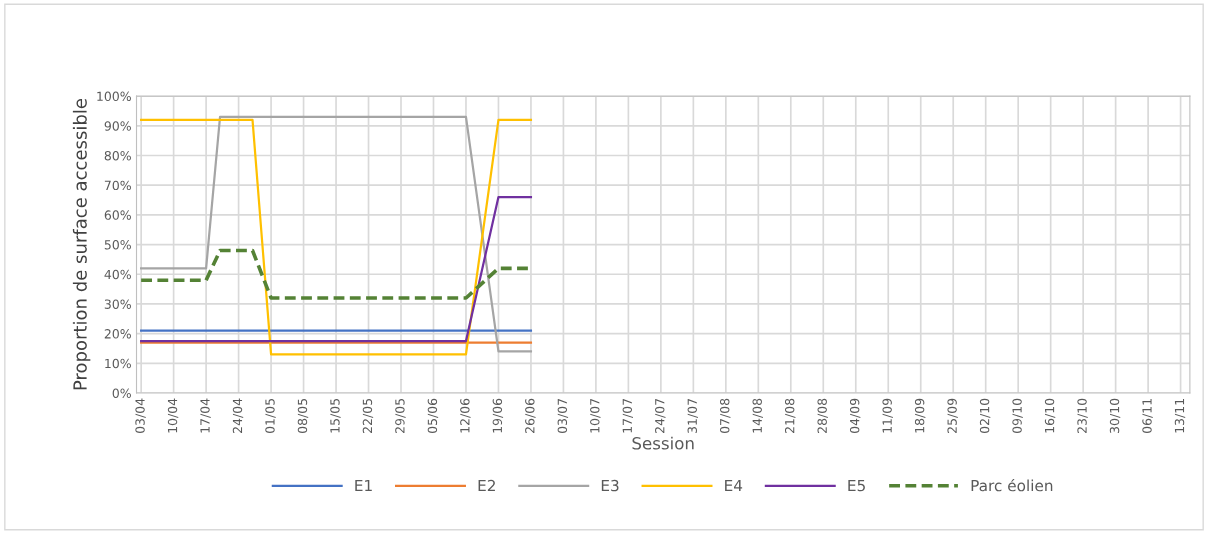 The image size is (1208, 534). Describe the element at coordinates (117, 304) in the screenshot. I see `y-tick-label: 30%` at that location.